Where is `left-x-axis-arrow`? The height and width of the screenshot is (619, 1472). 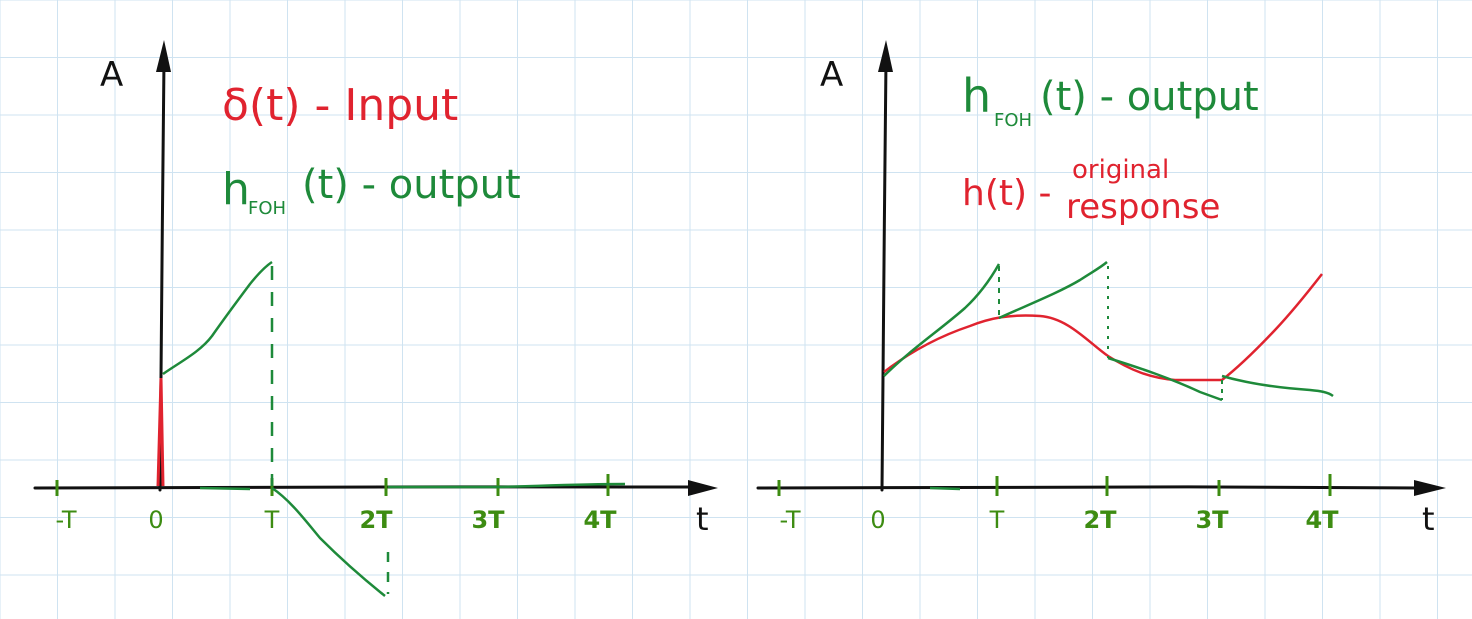 left-x-axis-arrow is located at coordinates (703, 488).